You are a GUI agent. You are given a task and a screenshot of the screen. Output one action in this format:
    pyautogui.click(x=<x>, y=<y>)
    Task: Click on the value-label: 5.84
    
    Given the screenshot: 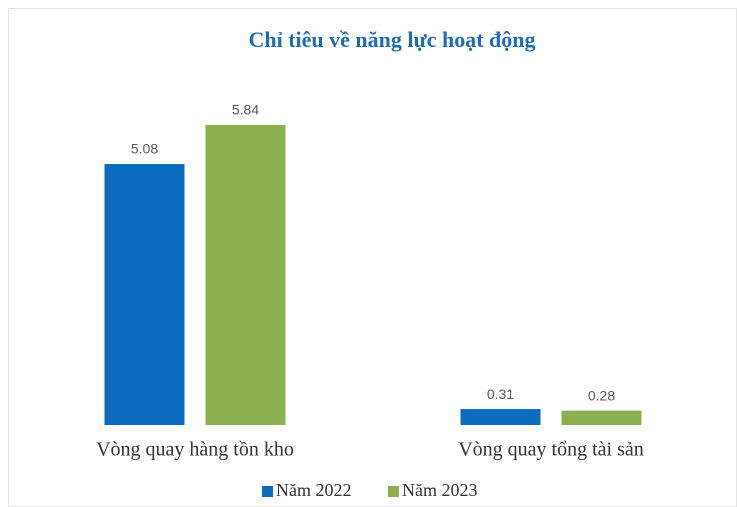 What is the action you would take?
    pyautogui.click(x=245, y=110)
    